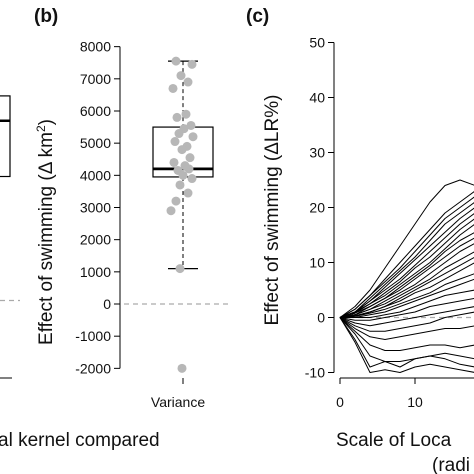  Describe the element at coordinates (46, 16) in the screenshot. I see `panel-b-label: (b)` at that location.